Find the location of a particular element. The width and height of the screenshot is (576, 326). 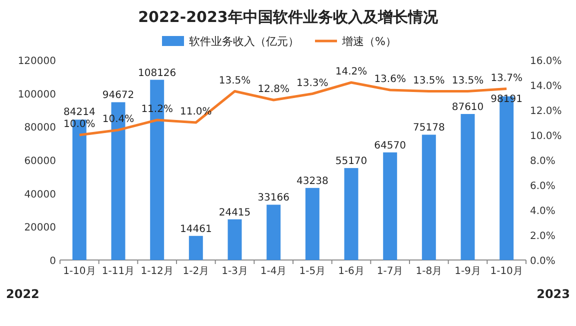

x-tick-label: 1-7月 is located at coordinates (390, 271).